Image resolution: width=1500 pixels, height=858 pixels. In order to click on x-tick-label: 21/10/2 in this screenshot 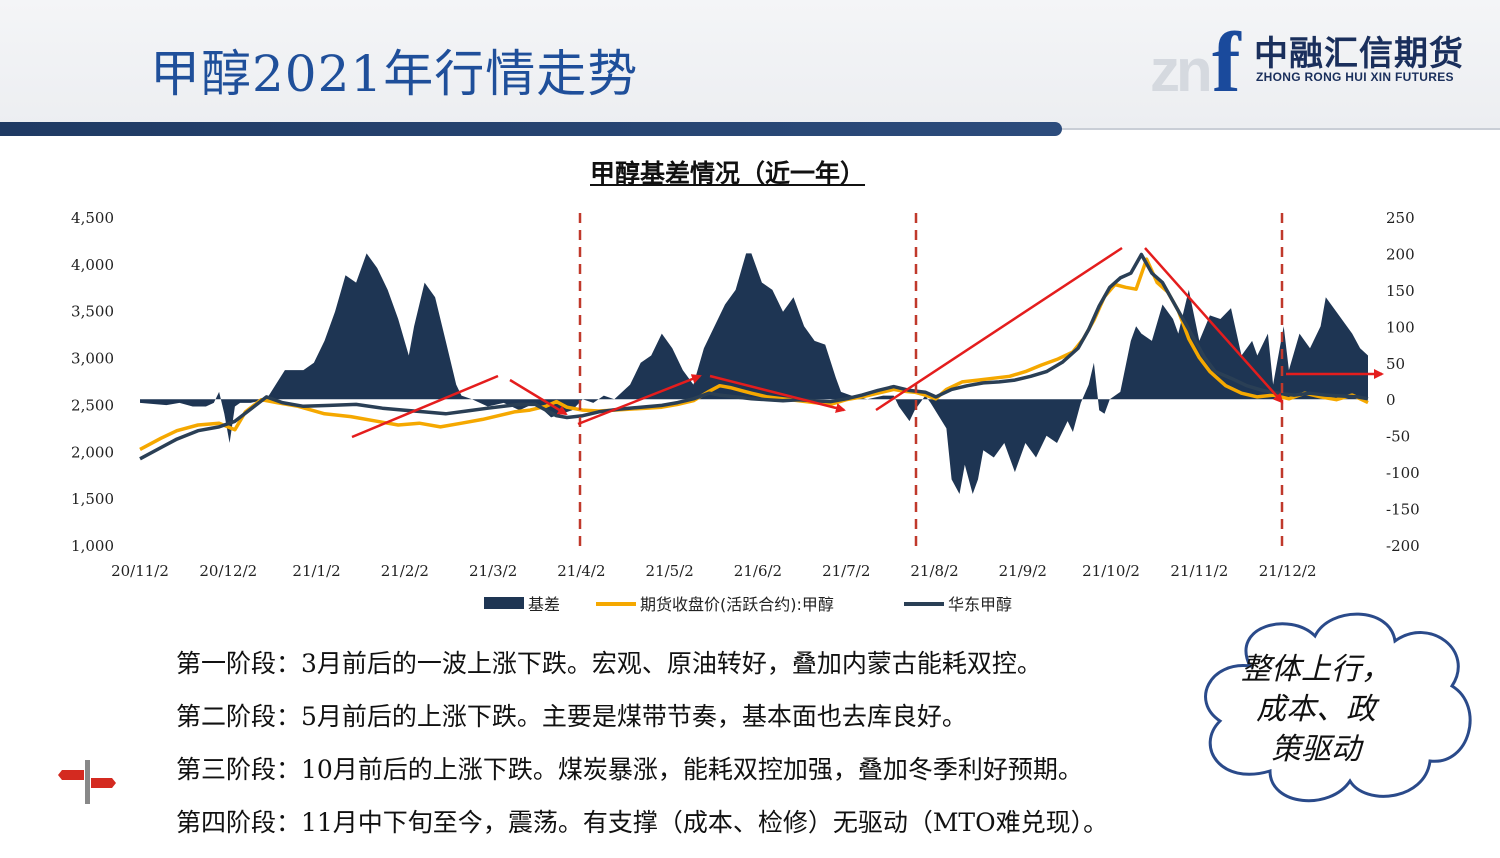, I will do `click(1111, 571)`.